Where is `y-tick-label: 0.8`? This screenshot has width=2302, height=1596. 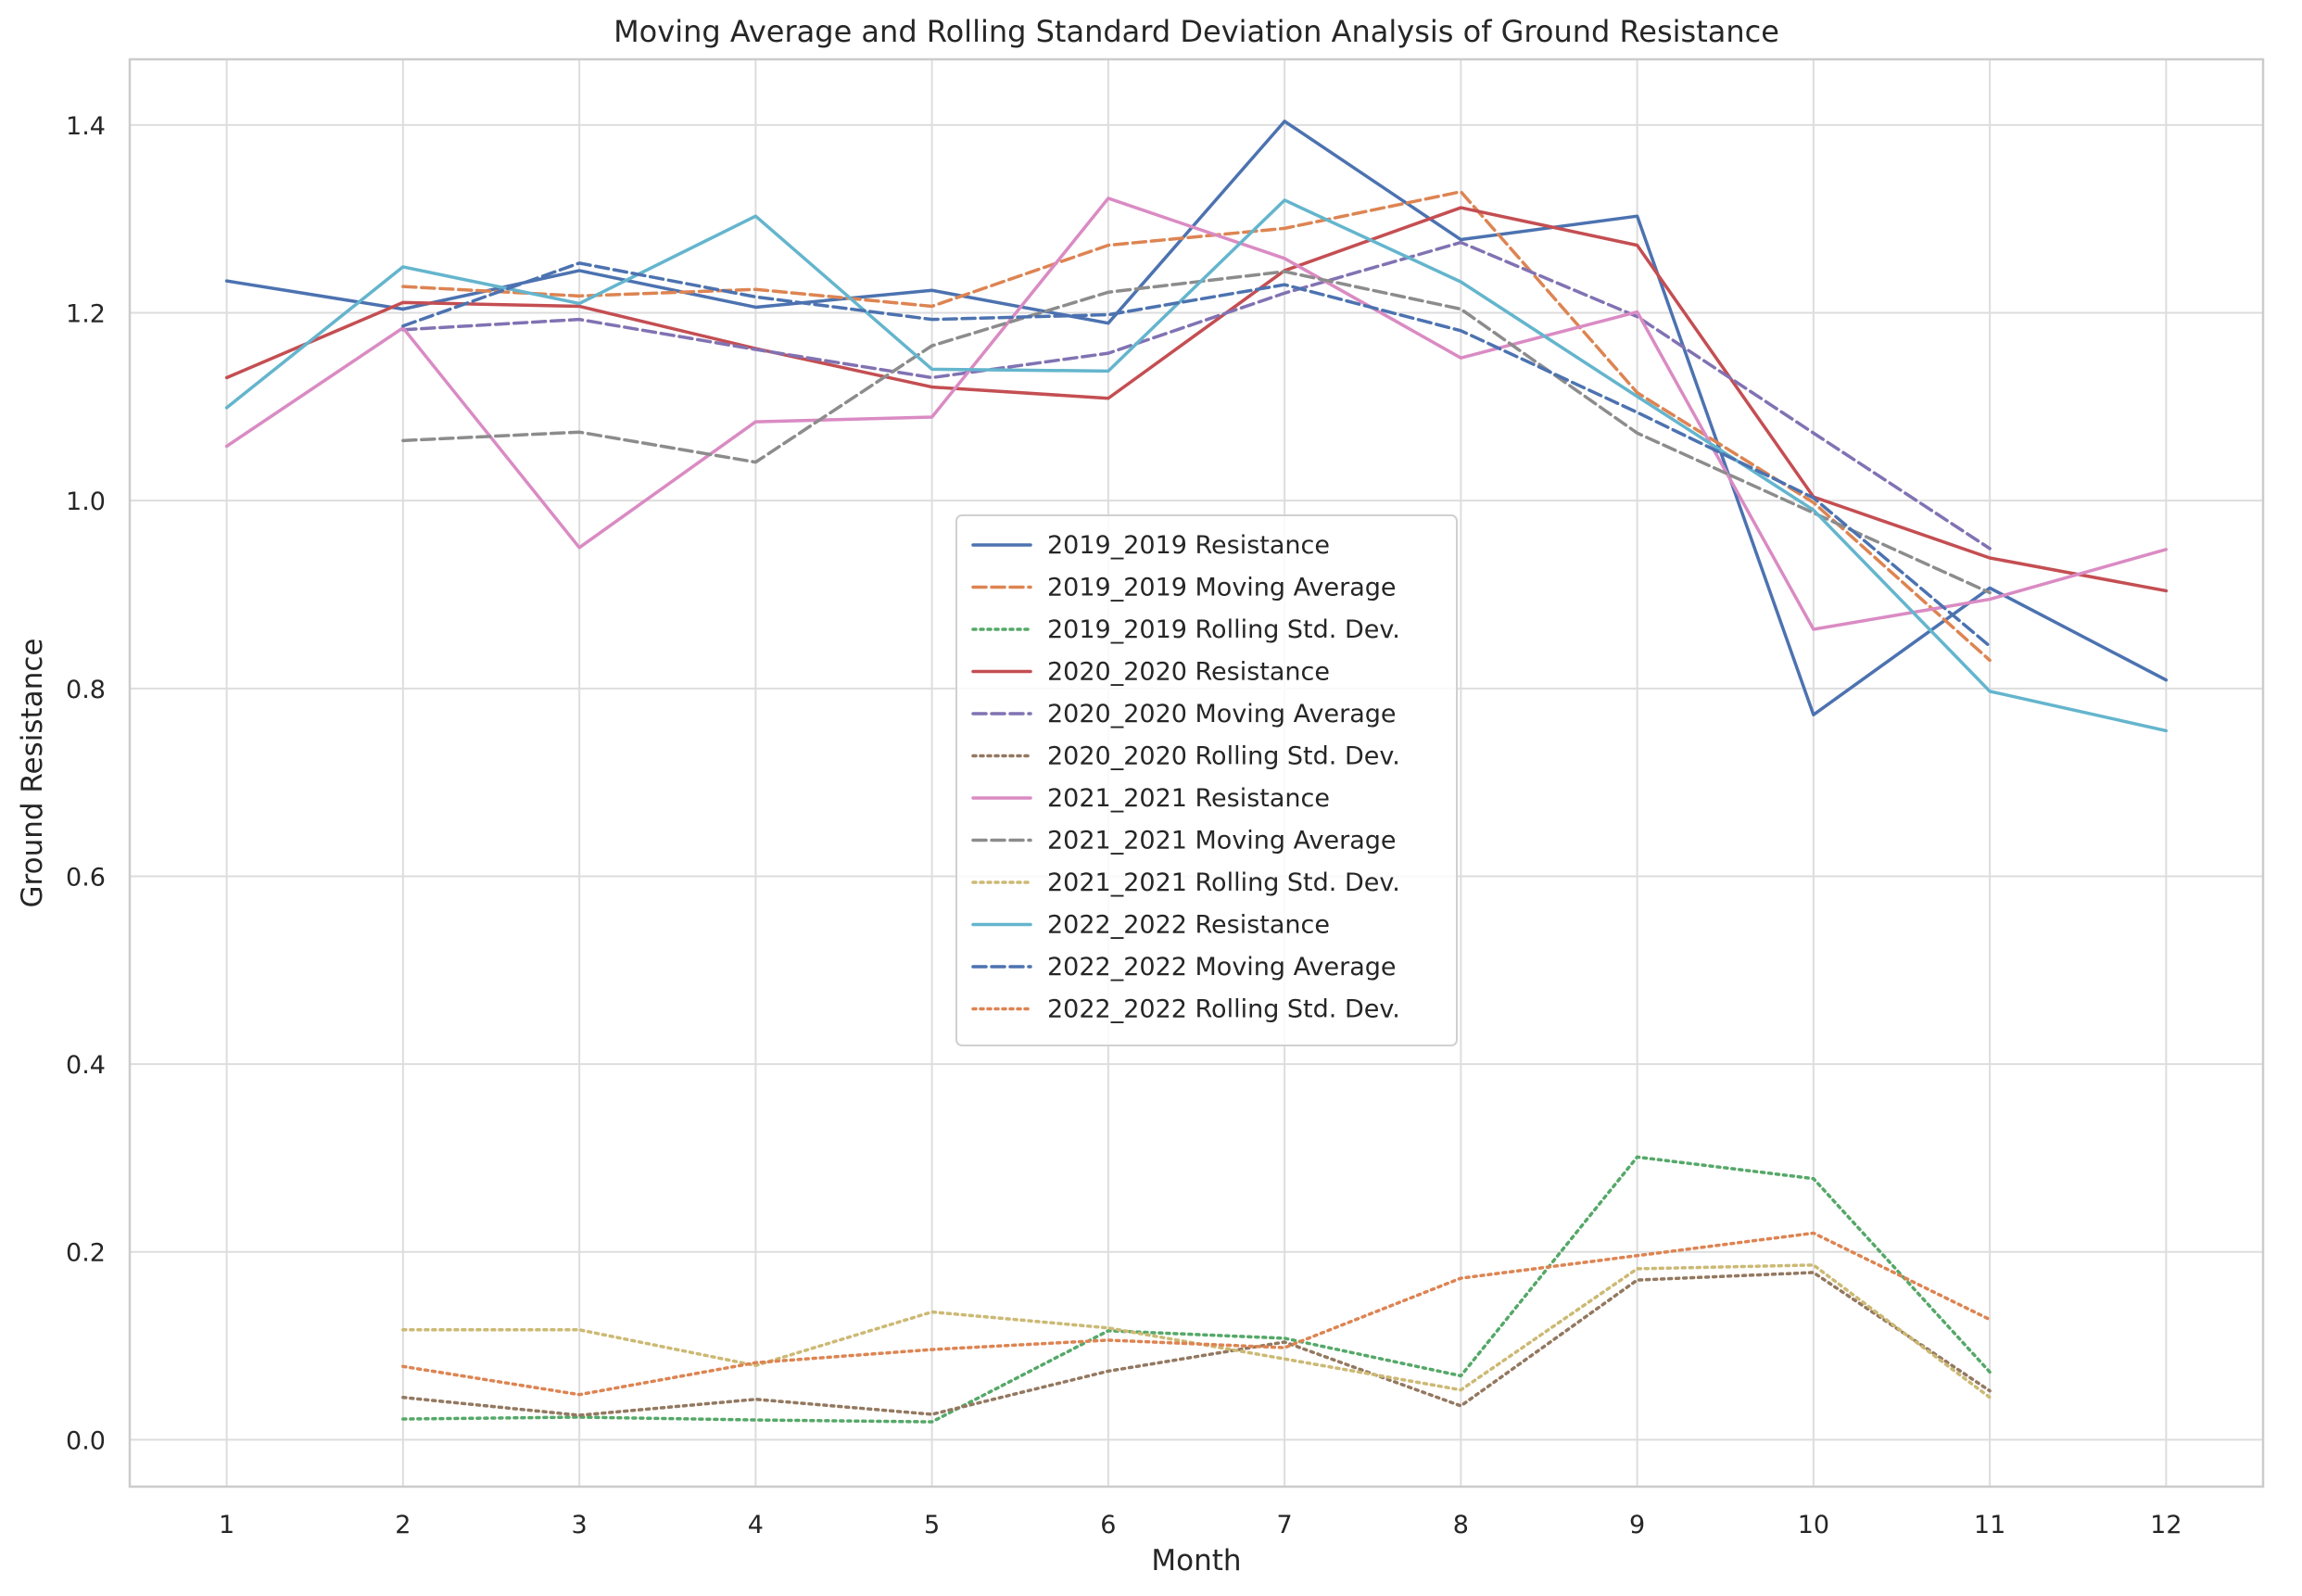 y-tick-label: 0.8 is located at coordinates (86, 690).